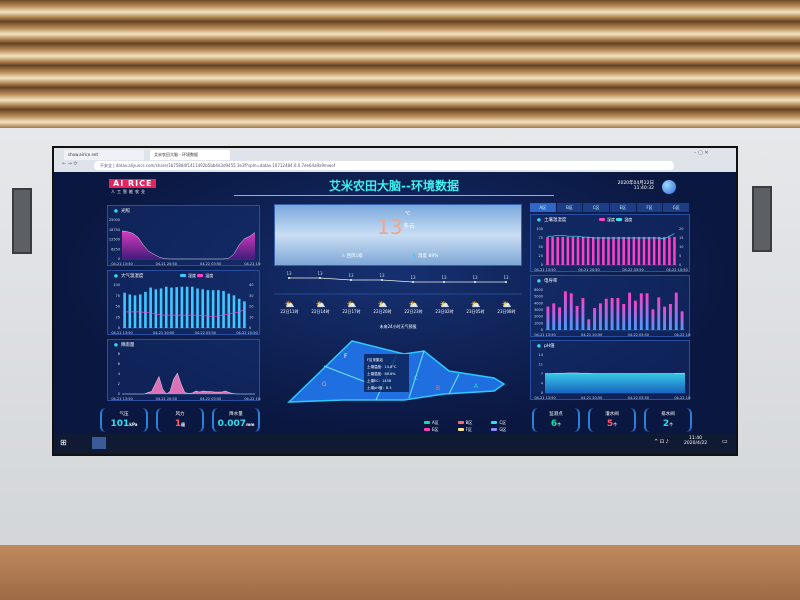 The width and height of the screenshot is (800, 600). What do you see at coordinates (682, 335) in the screenshot?
I see `x-tick-label: 04-22 10:50` at bounding box center [682, 335].